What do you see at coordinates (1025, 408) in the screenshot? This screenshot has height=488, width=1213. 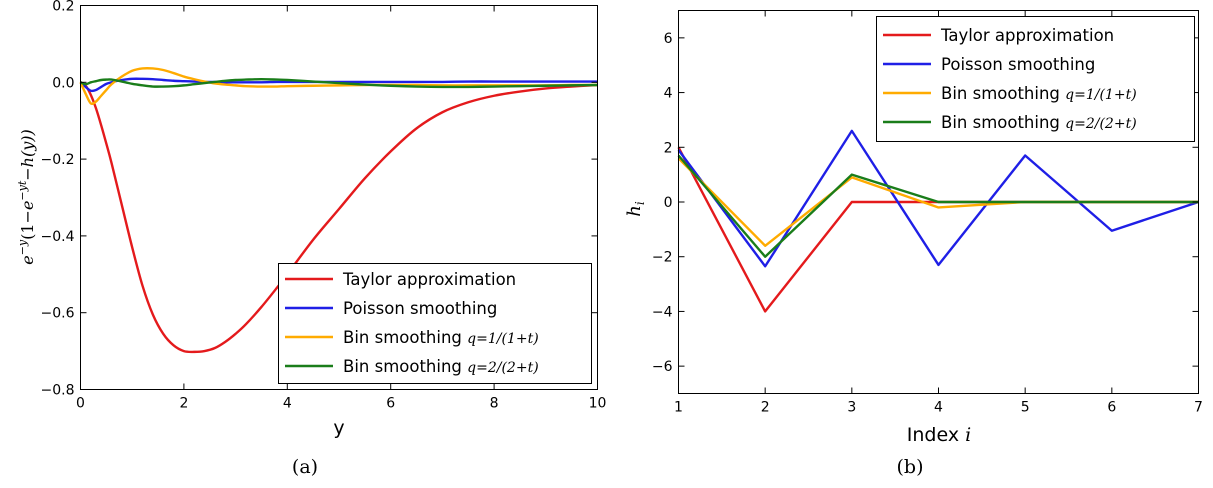 I see `panel-b-x-tick-label: 5` at bounding box center [1025, 408].